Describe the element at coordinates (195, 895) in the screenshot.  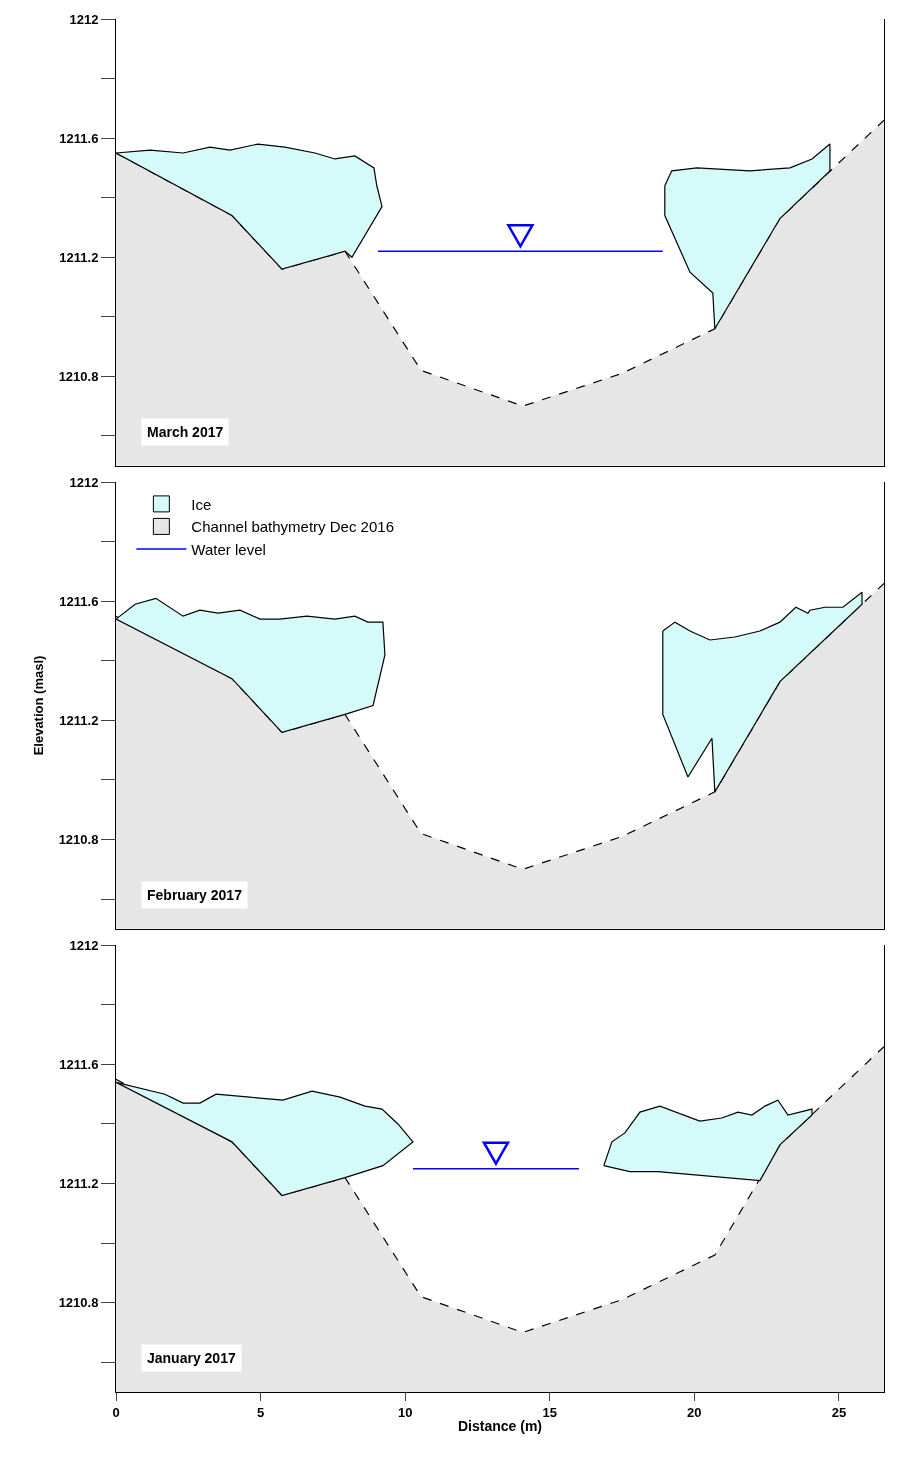
I see `text: February 2017` at that location.